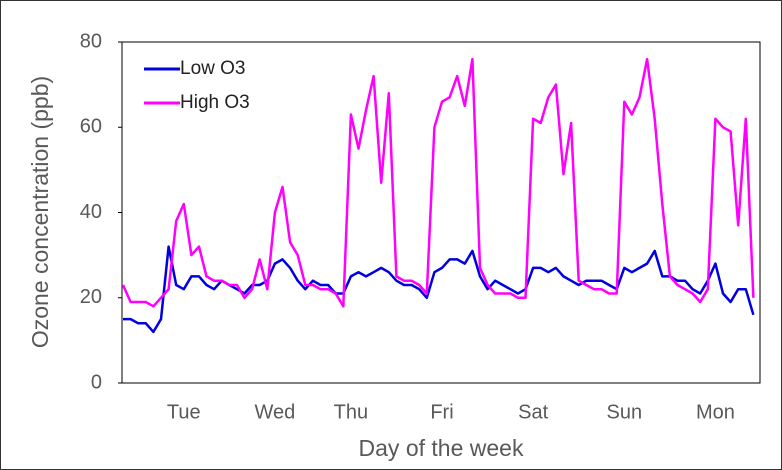 The image size is (782, 470). What do you see at coordinates (184, 412) in the screenshot?
I see `x-tick-label: Tue` at bounding box center [184, 412].